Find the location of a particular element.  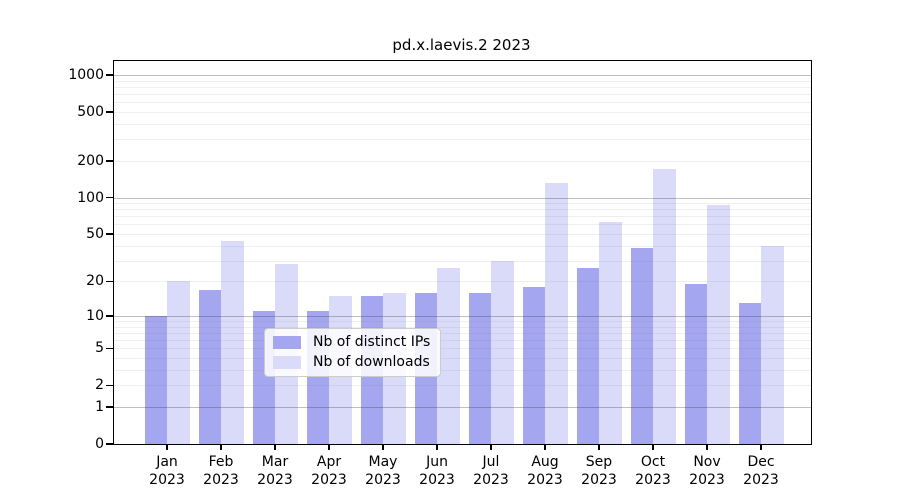

legend-row-distinct-ips: Nb of distinct IPs is located at coordinates (351, 342).